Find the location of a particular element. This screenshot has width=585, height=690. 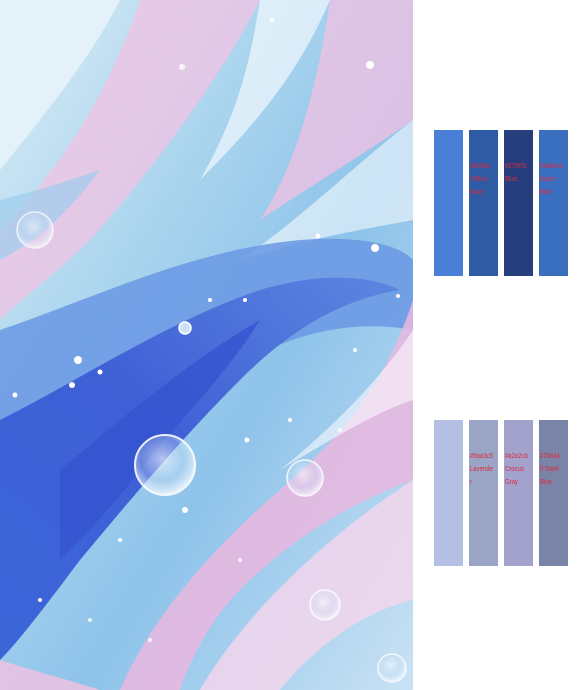

color-swatch: #7b84a5 Steel Blue is located at coordinates (553, 493).